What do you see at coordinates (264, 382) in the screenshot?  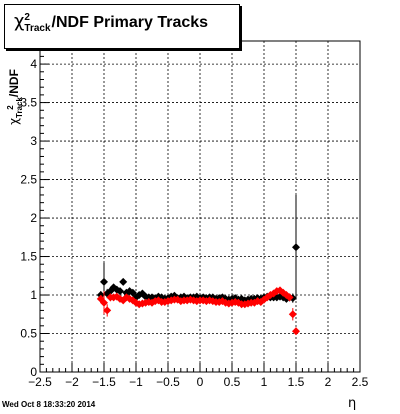 I see `x-tick-label: 1` at bounding box center [264, 382].